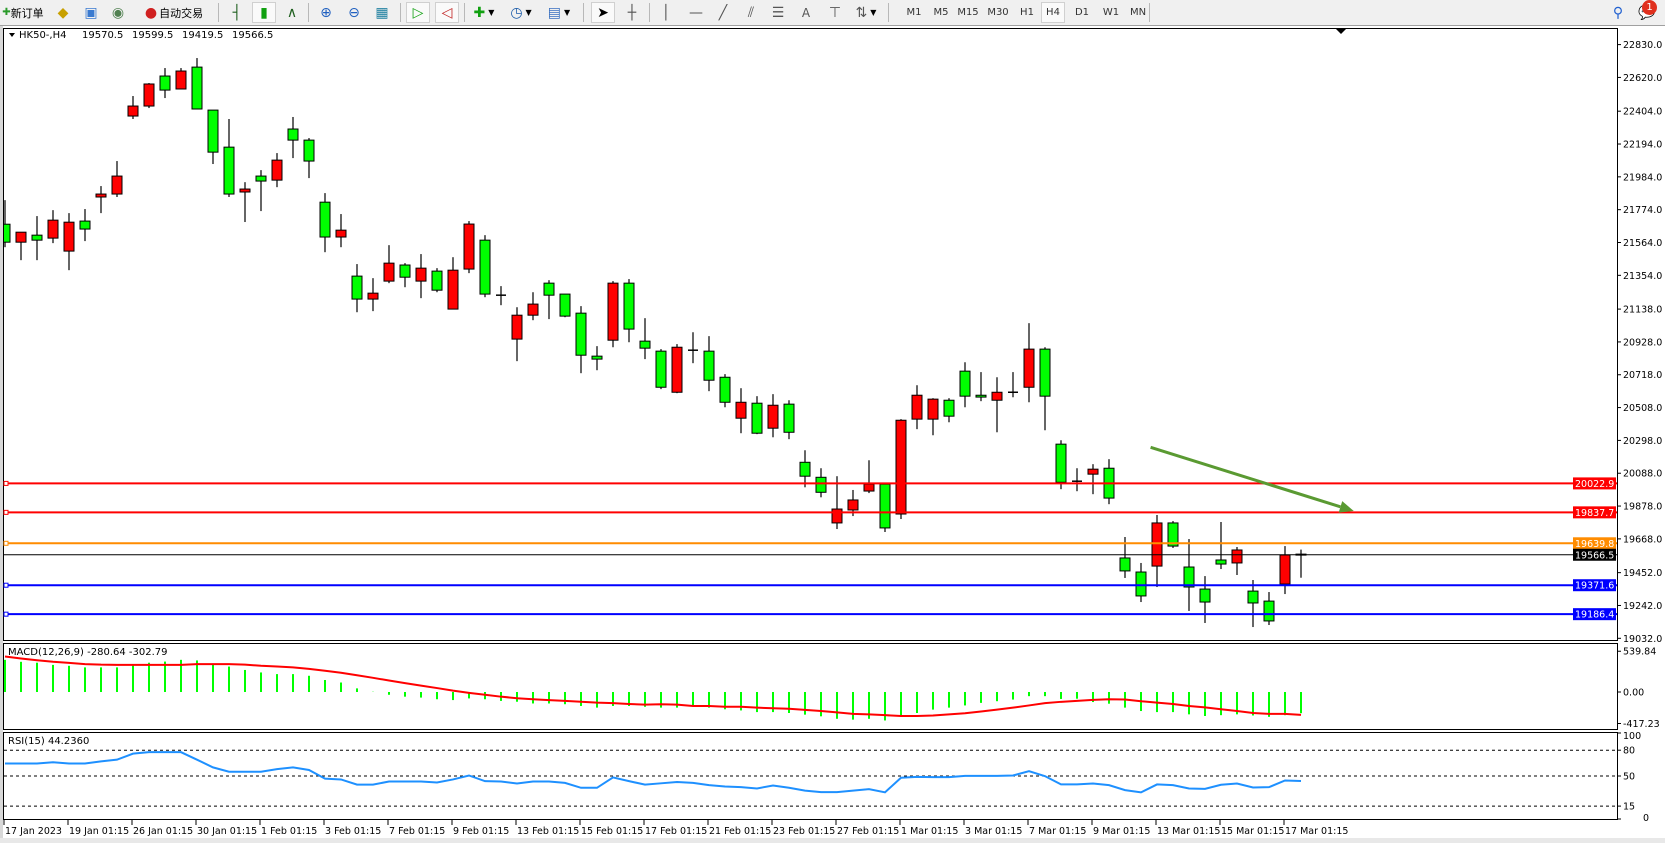 This screenshot has width=1665, height=843. I want to click on period-mn-button: MN, so click(1138, 12).